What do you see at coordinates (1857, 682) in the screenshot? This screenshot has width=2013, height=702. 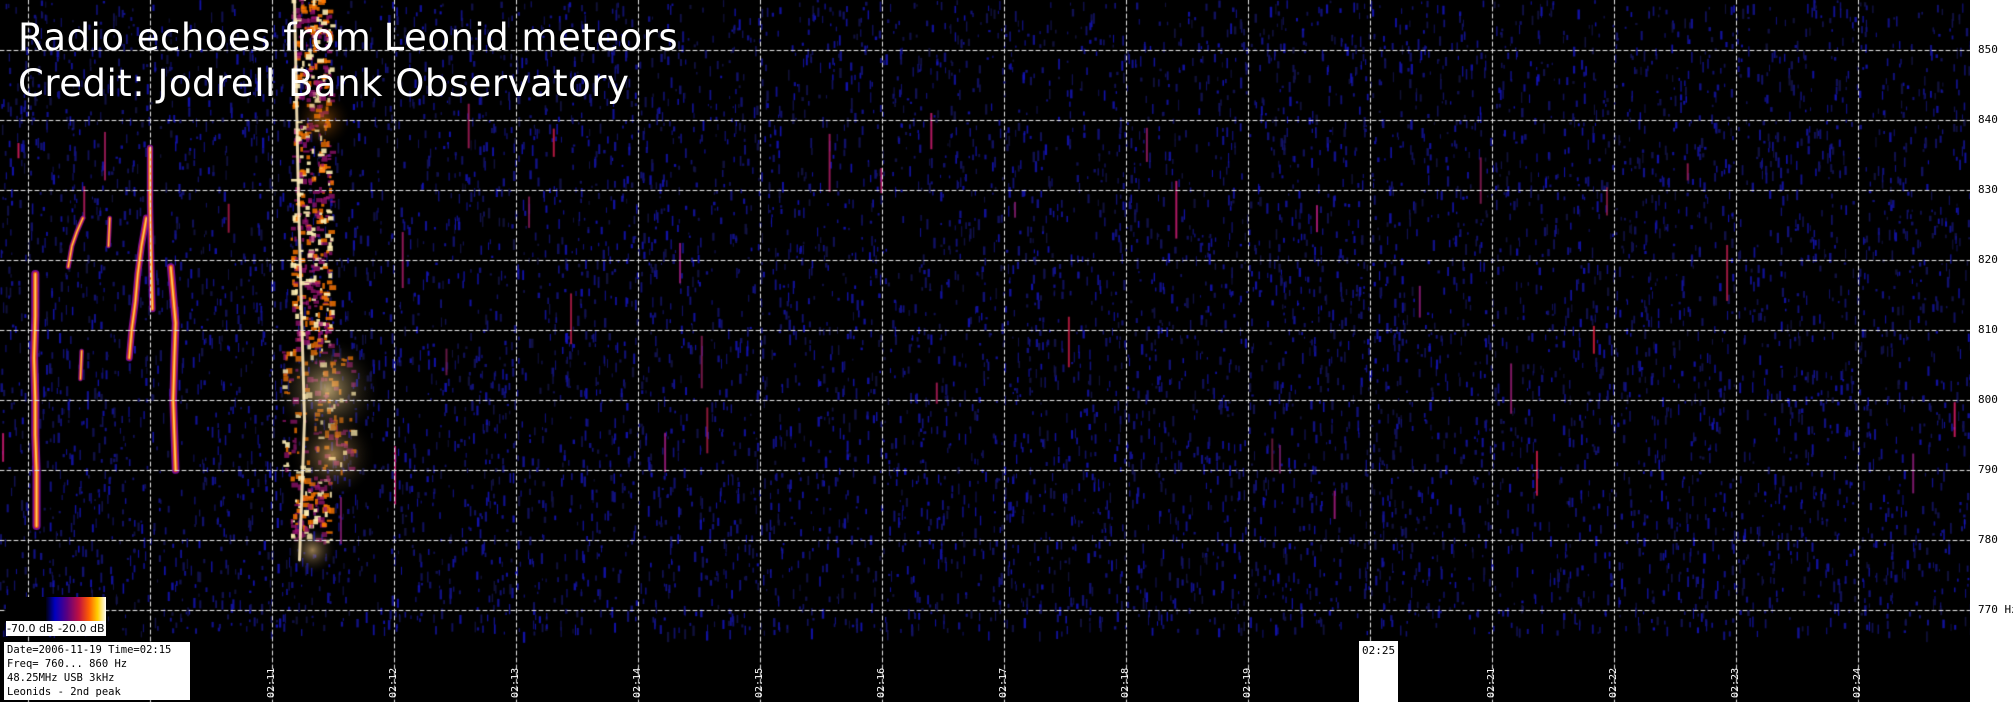 I see `x-tick-label: 02:24` at bounding box center [1857, 682].